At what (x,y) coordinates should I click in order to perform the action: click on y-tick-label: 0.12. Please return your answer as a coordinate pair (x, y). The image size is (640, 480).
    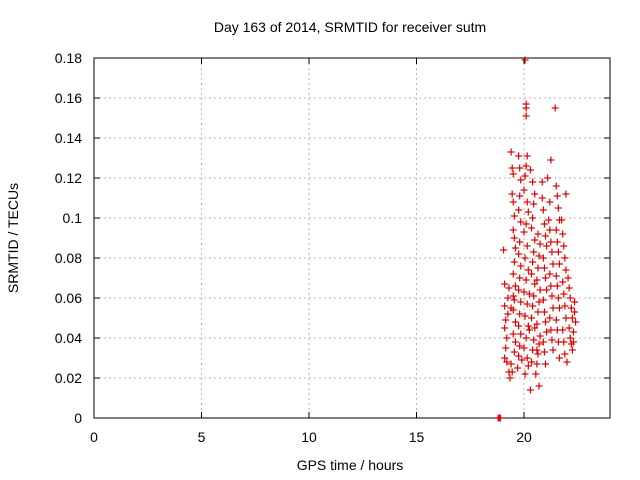
    Looking at the image, I should click on (68, 178).